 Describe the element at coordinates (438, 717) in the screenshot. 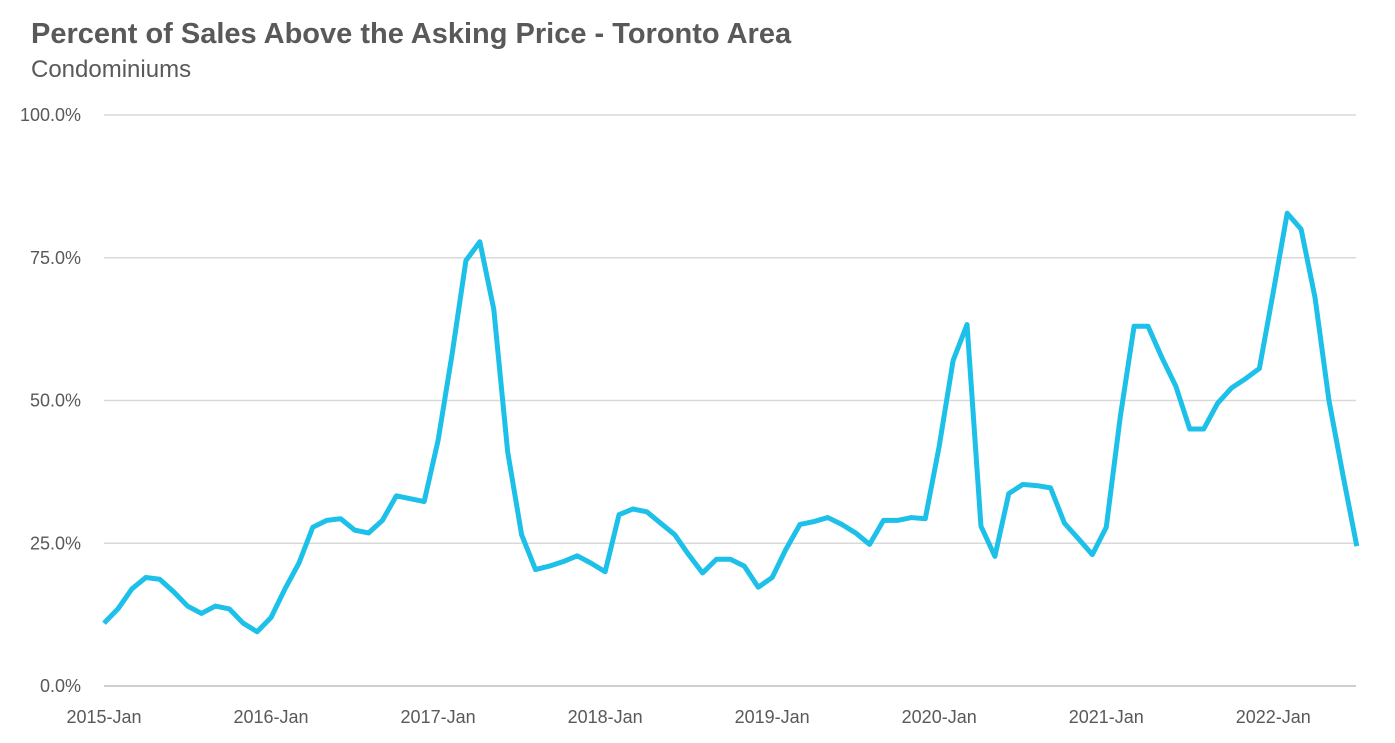

I see `x-tick-label: 2017-Jan` at that location.